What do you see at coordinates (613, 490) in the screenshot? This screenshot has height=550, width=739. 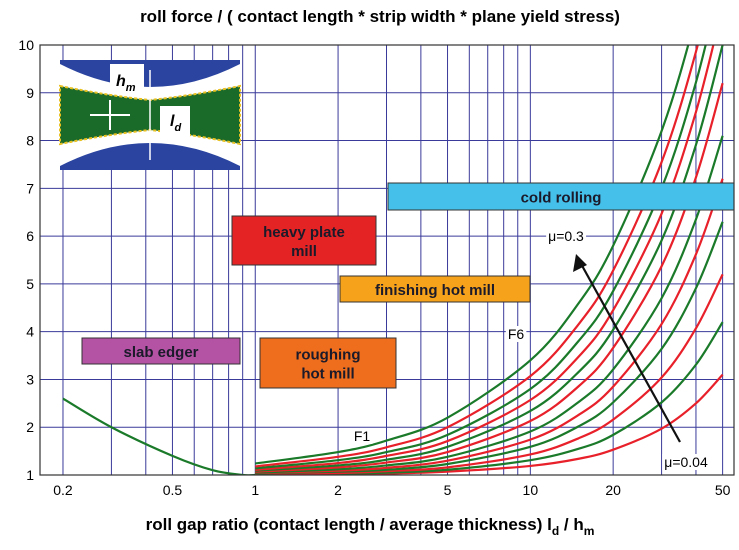 I see `x-tick-label: 20` at bounding box center [613, 490].